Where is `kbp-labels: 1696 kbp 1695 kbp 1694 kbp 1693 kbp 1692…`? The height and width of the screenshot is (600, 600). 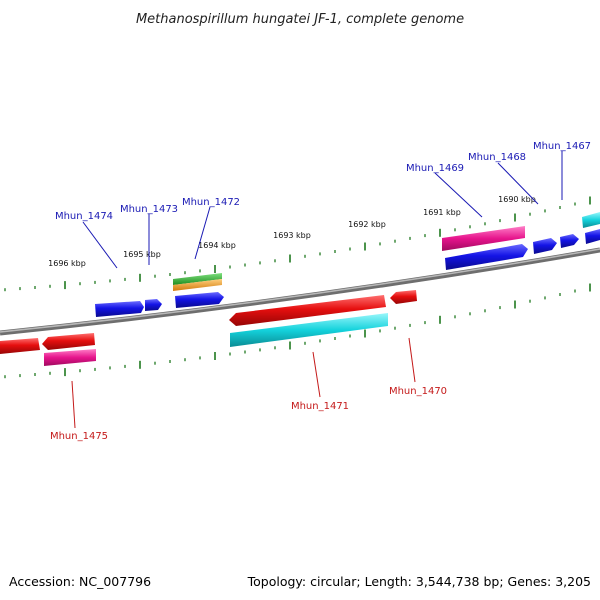
kbp-labels: 1696 kbp 1695 kbp 1694 kbp 1693 kbp 1692… is located at coordinates (292, 231).